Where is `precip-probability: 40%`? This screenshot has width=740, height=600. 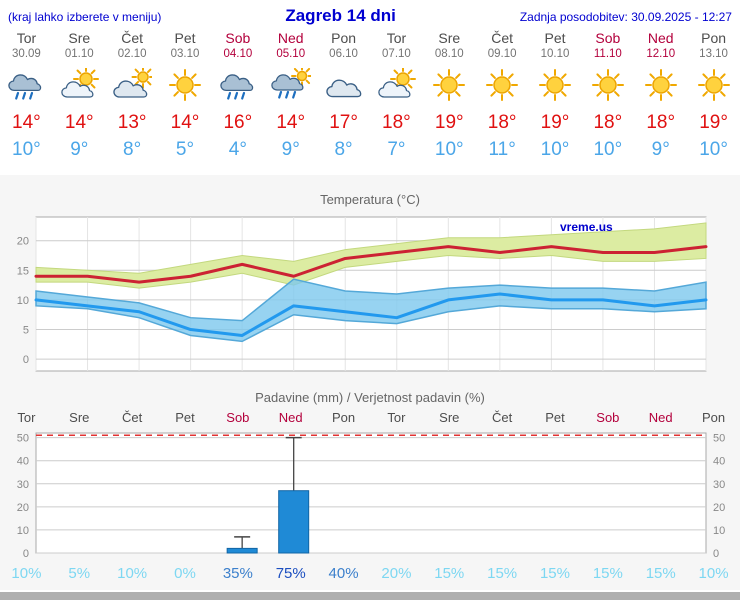 precip-probability: 40% is located at coordinates (343, 573).